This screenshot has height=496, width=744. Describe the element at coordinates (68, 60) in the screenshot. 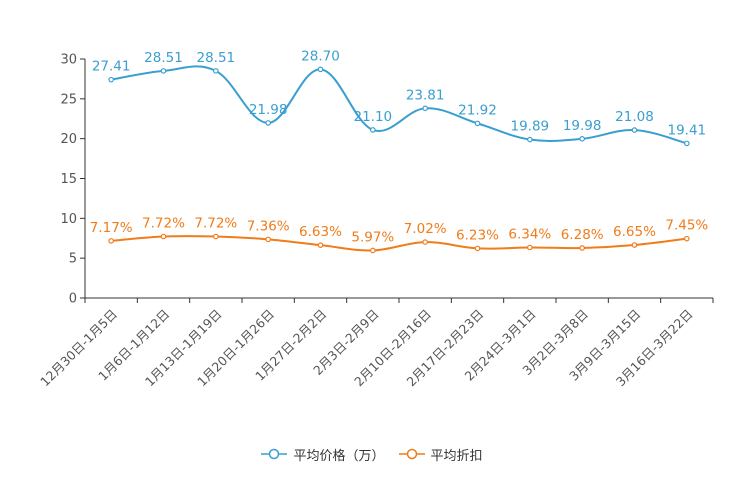

I see `y-tick-label: 30` at that location.